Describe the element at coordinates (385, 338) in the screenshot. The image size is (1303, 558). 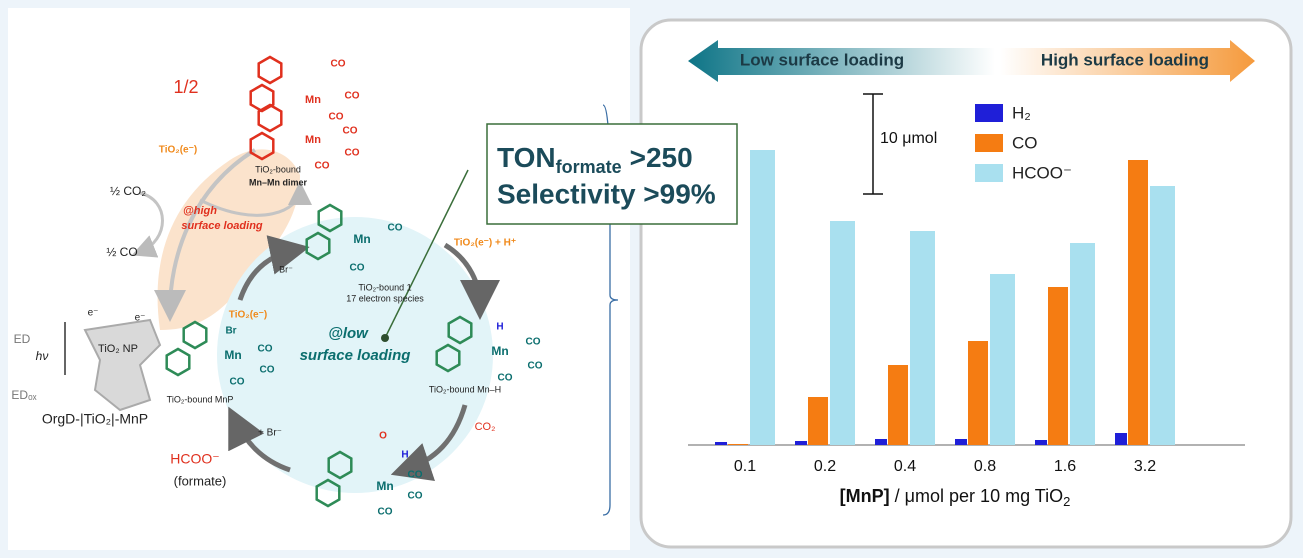
I see `pointer-dot` at that location.